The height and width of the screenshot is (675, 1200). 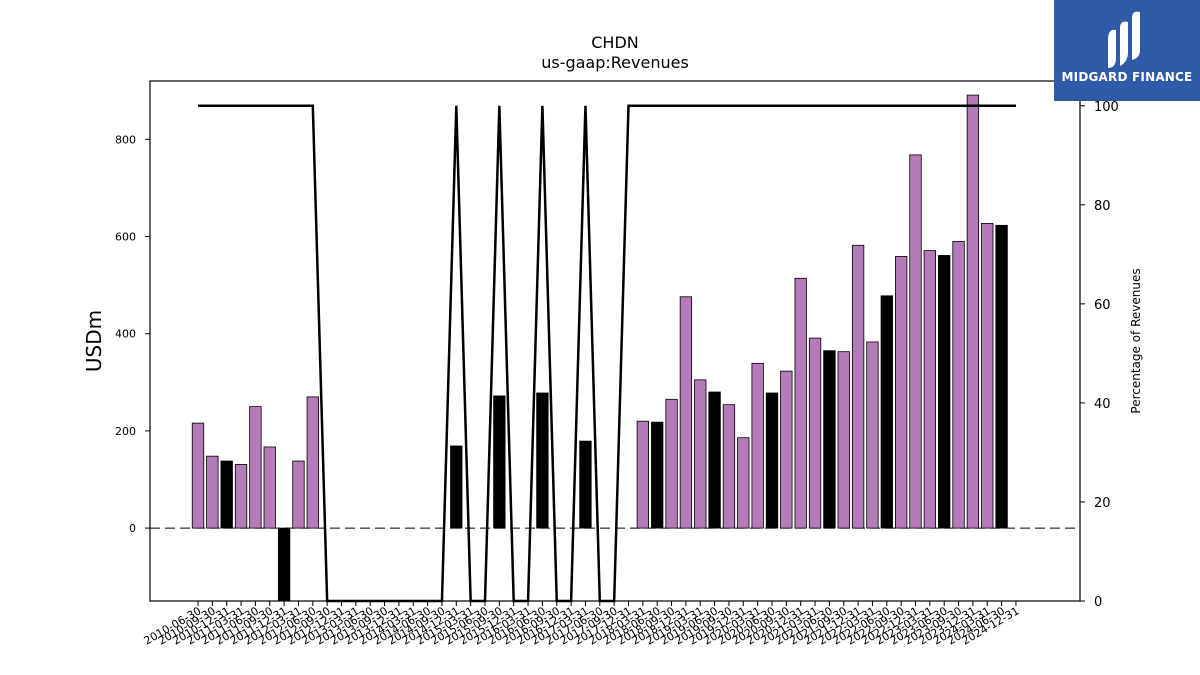 I want to click on y2-tick-label: 80, so click(x=1102, y=206).